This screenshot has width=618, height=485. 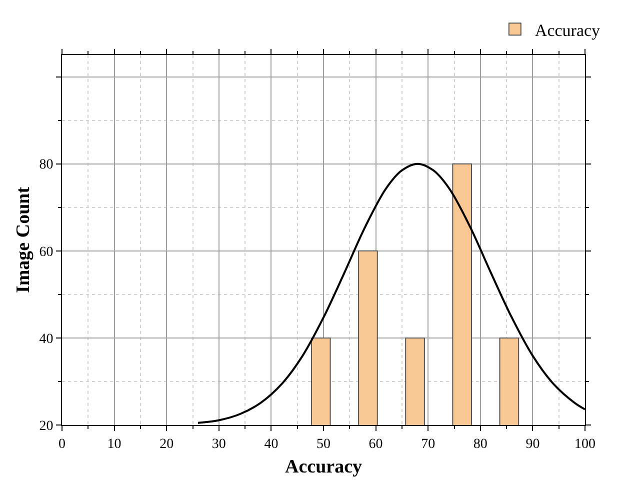 I want to click on y-tick-label: 40, so click(x=46, y=339).